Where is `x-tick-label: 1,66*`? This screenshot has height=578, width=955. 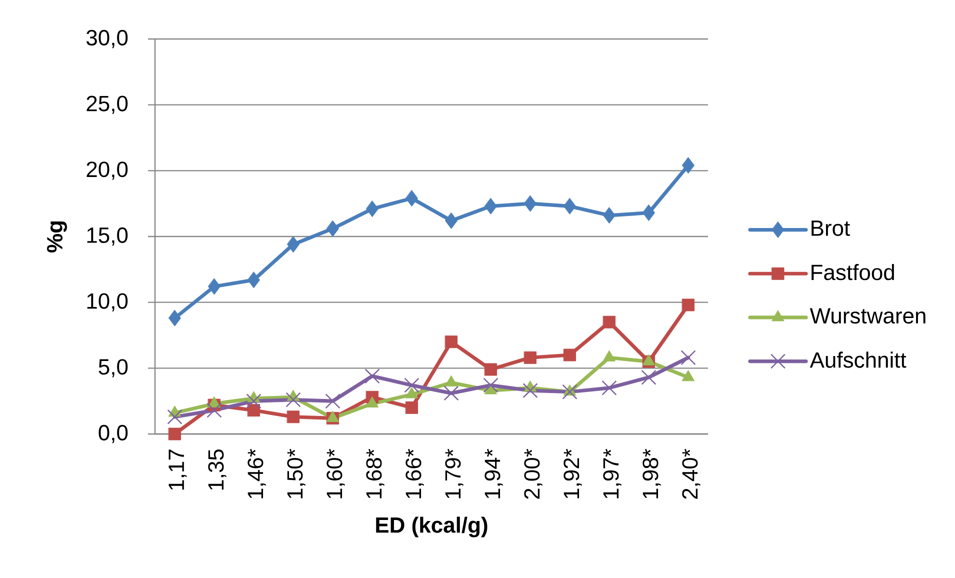 x-tick-label: 1,66* is located at coordinates (415, 473).